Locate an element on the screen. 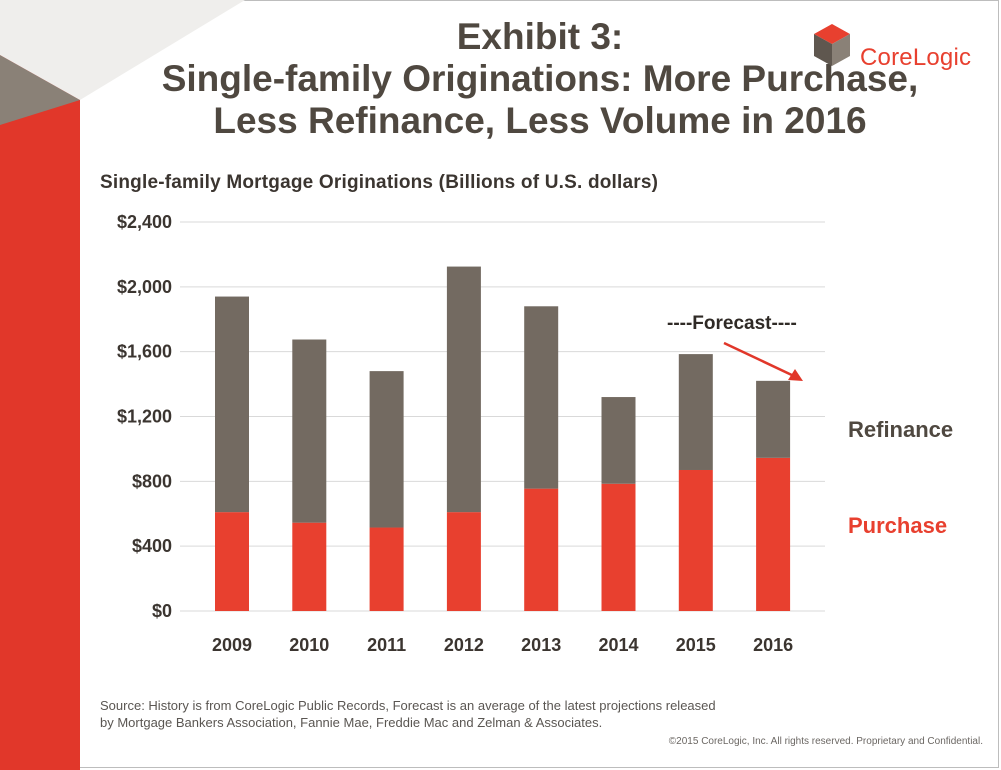 The image size is (1001, 770). title-line-1: Exhibit 3: is located at coordinates (540, 36).